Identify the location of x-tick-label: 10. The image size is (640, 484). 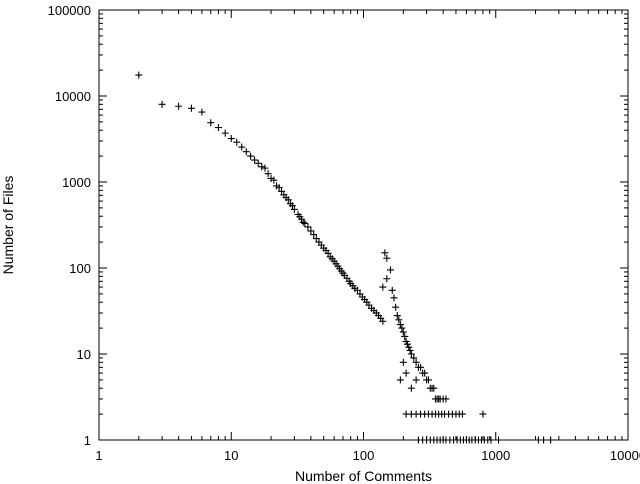
(231, 455).